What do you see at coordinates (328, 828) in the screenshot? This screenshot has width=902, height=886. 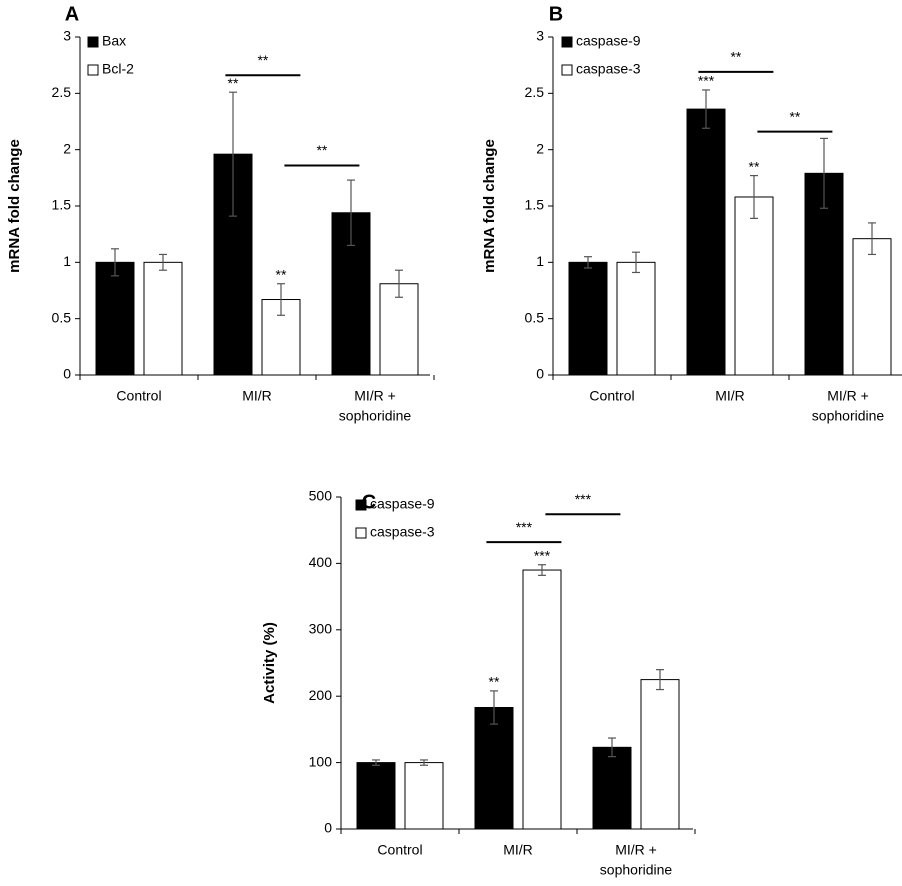 I see `y-tick-label-c: 0` at bounding box center [328, 828].